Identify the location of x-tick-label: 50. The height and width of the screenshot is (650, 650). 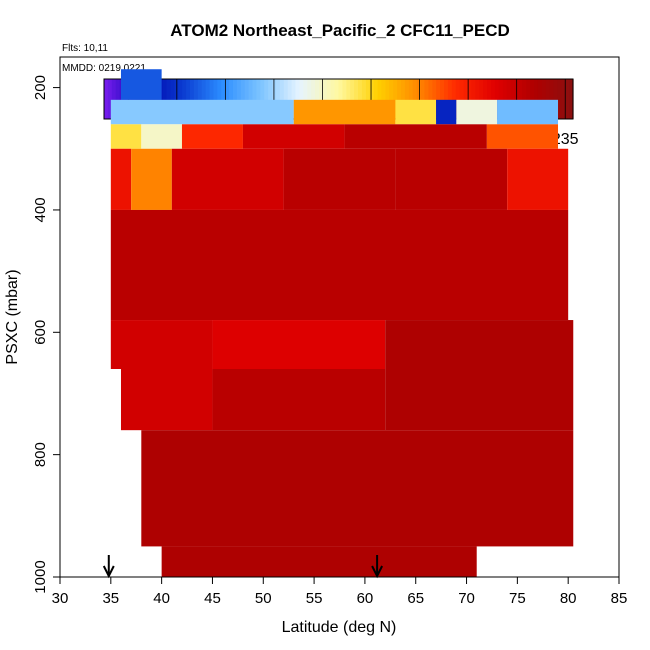
(263, 598).